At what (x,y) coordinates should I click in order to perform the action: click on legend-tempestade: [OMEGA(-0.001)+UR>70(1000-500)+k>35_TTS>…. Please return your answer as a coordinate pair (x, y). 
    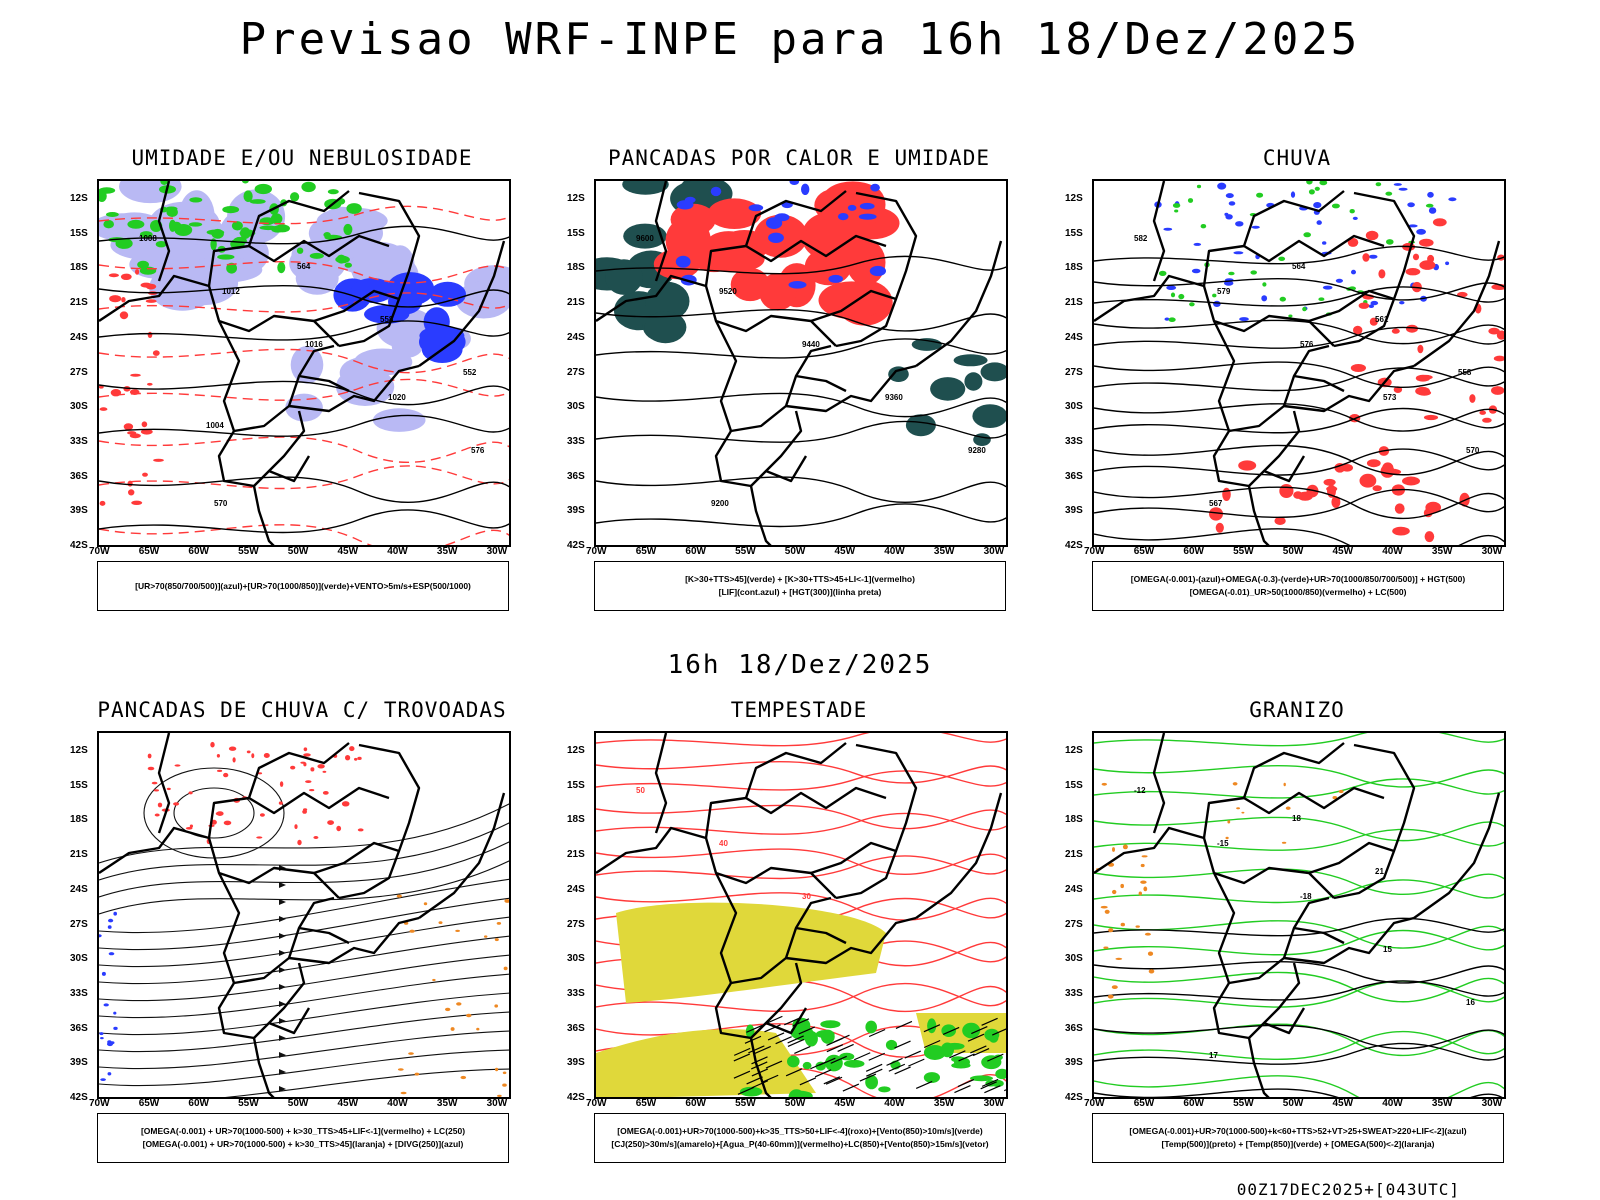
    Looking at the image, I should click on (800, 1138).